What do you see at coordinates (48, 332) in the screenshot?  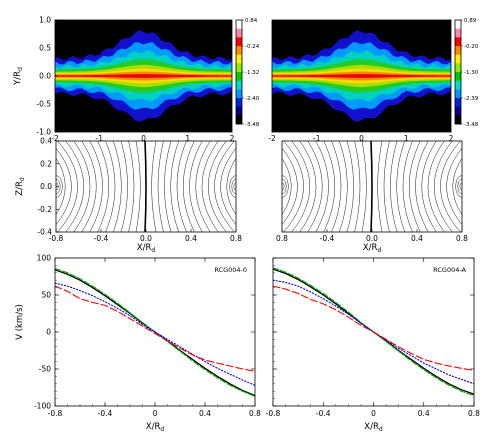 I see `ytick-label: 0` at bounding box center [48, 332].